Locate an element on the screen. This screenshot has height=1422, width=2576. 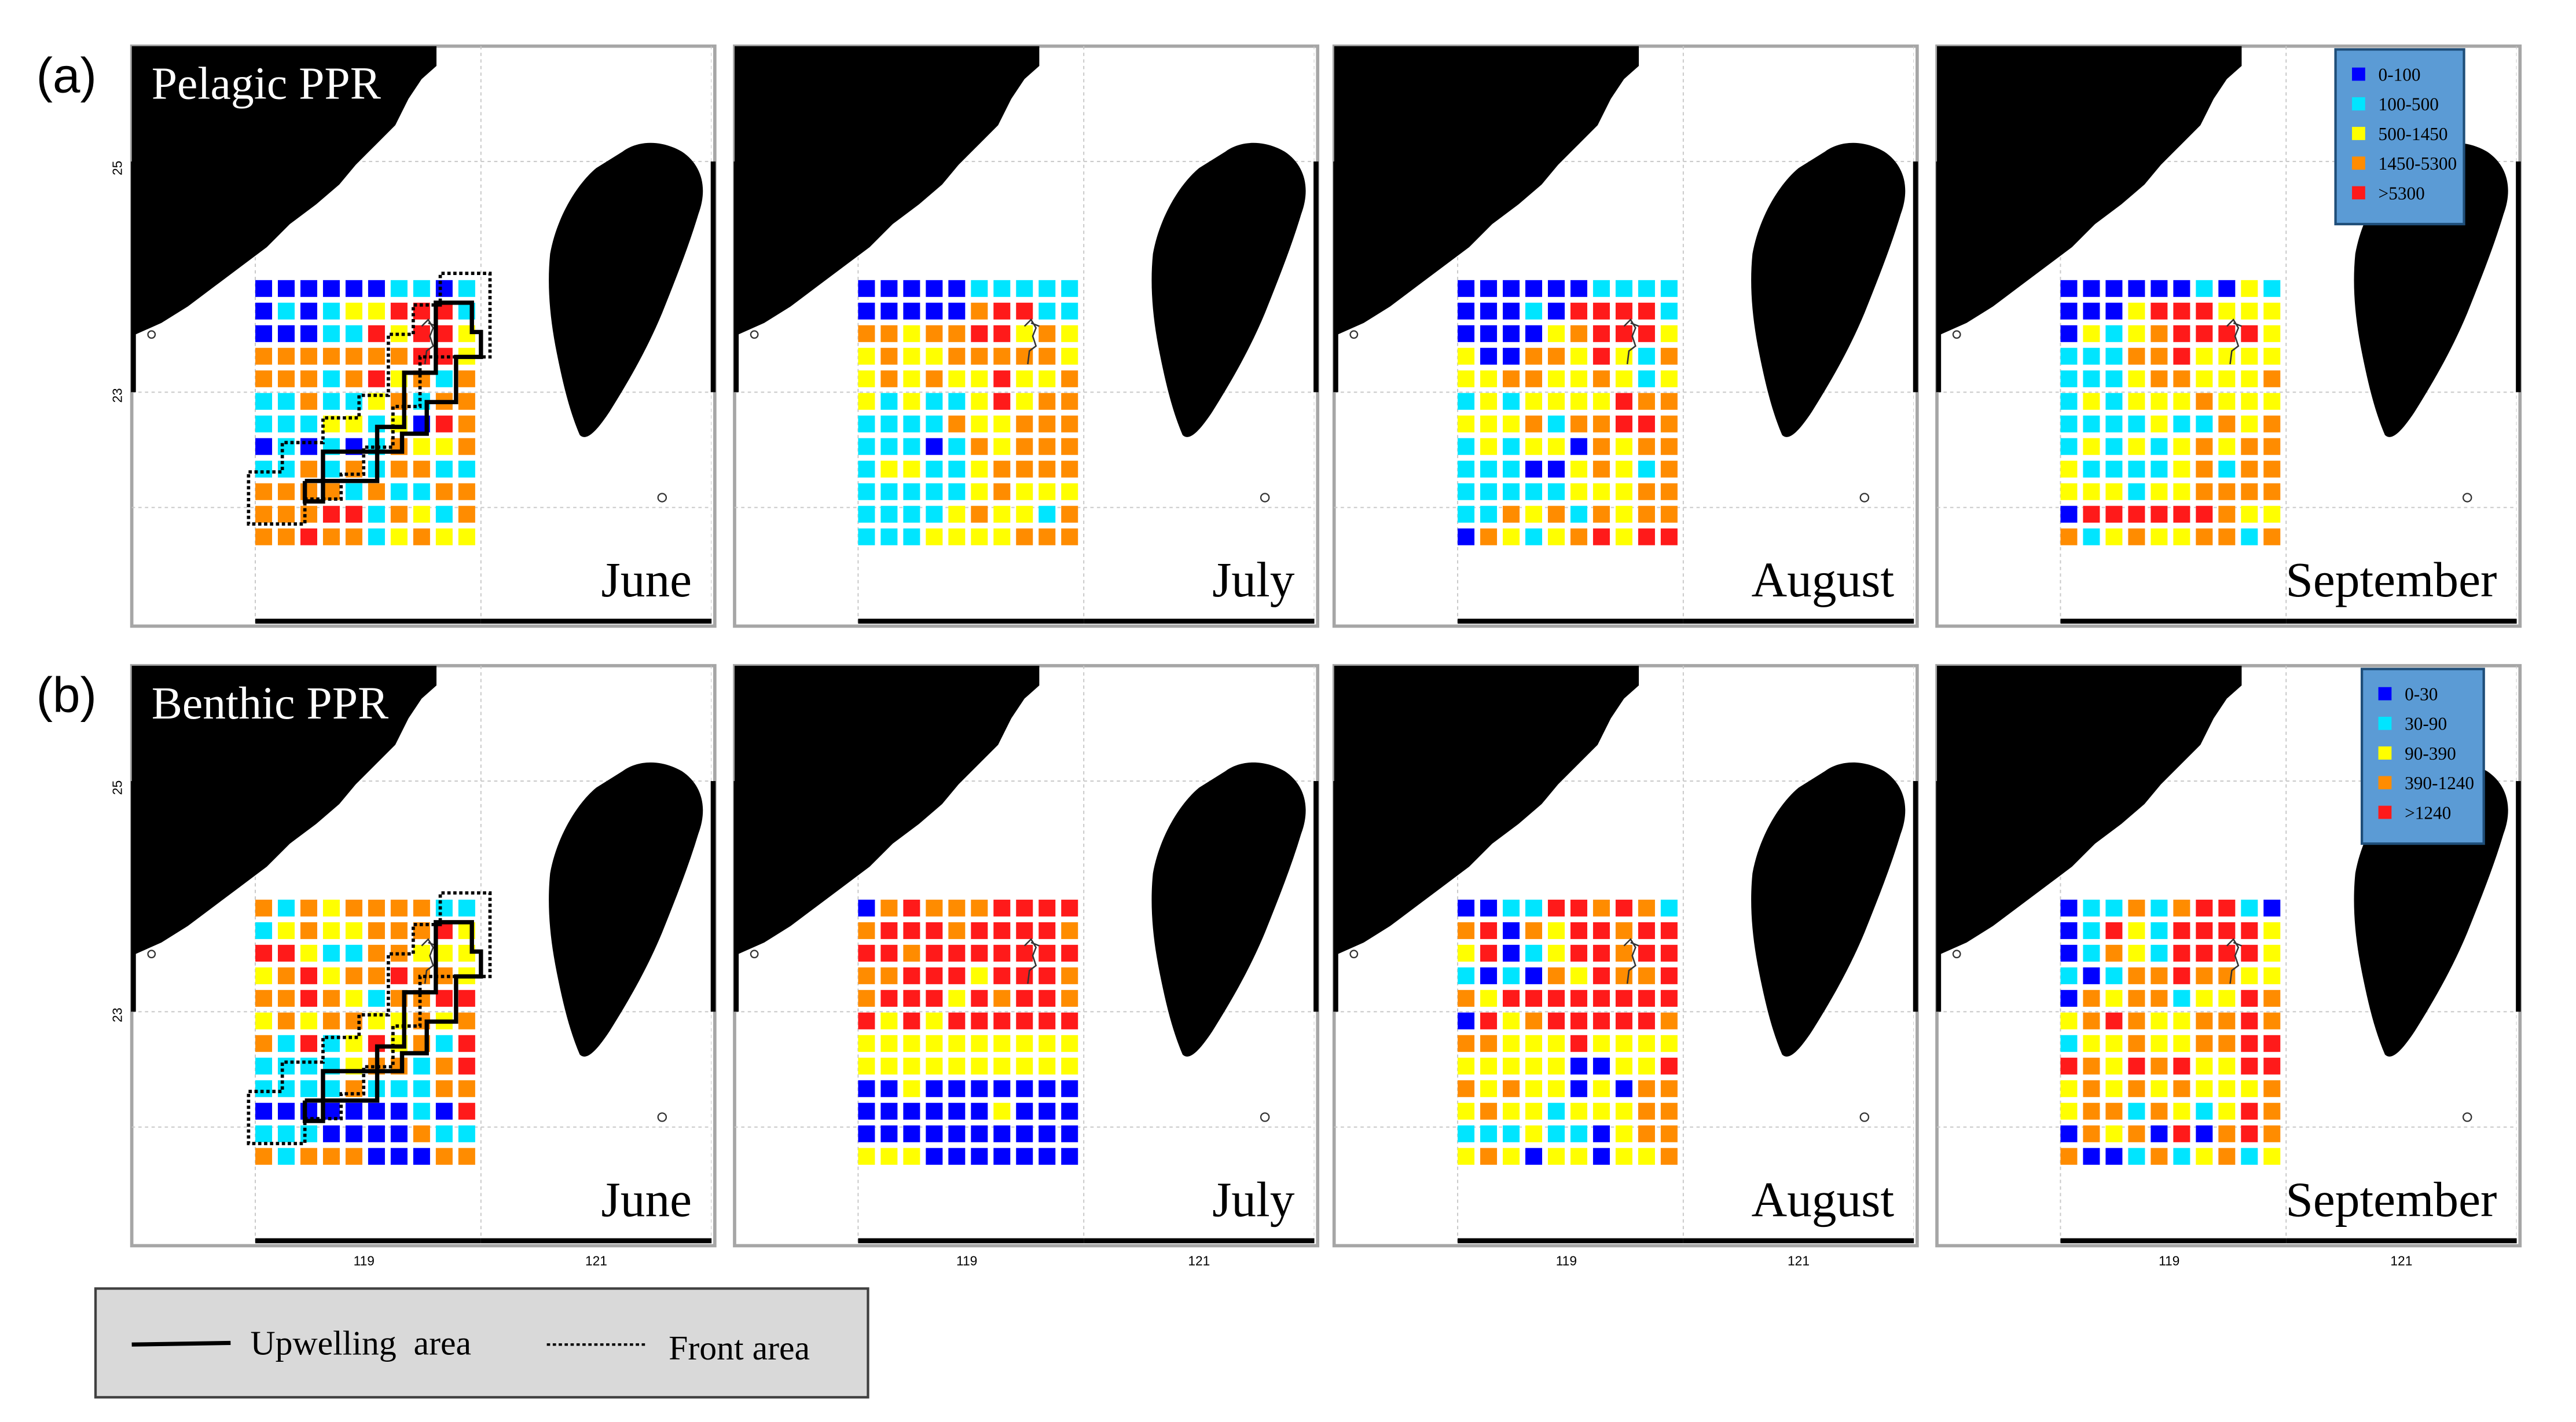
month-label: August is located at coordinates (1822, 1199).